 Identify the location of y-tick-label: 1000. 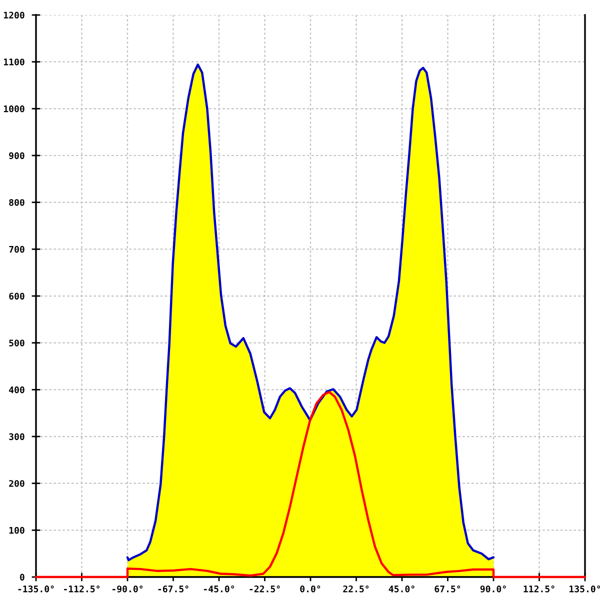
(14, 108).